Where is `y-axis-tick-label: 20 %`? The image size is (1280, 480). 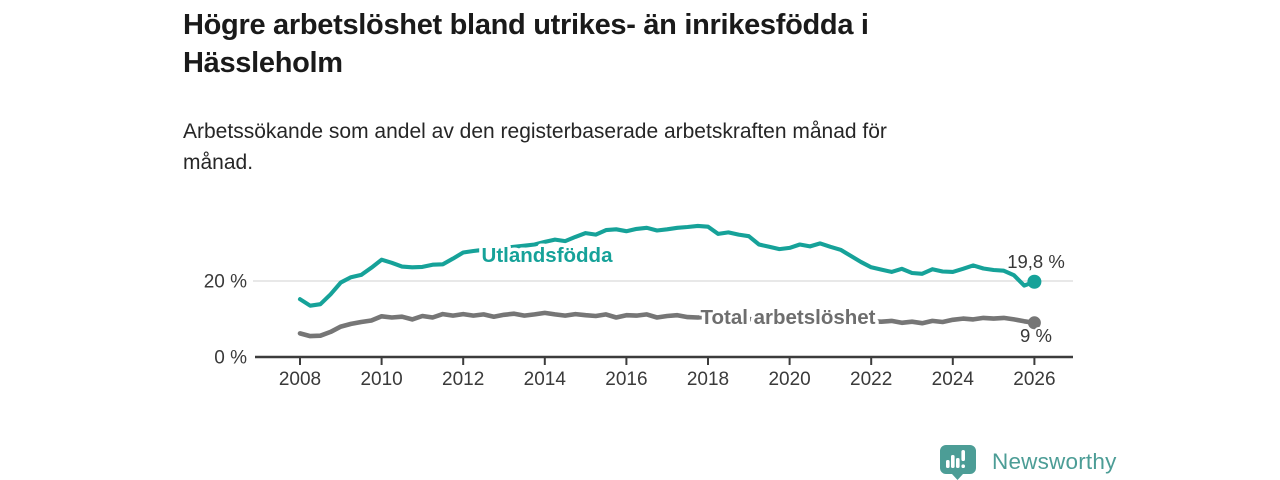 y-axis-tick-label: 20 % is located at coordinates (225, 282).